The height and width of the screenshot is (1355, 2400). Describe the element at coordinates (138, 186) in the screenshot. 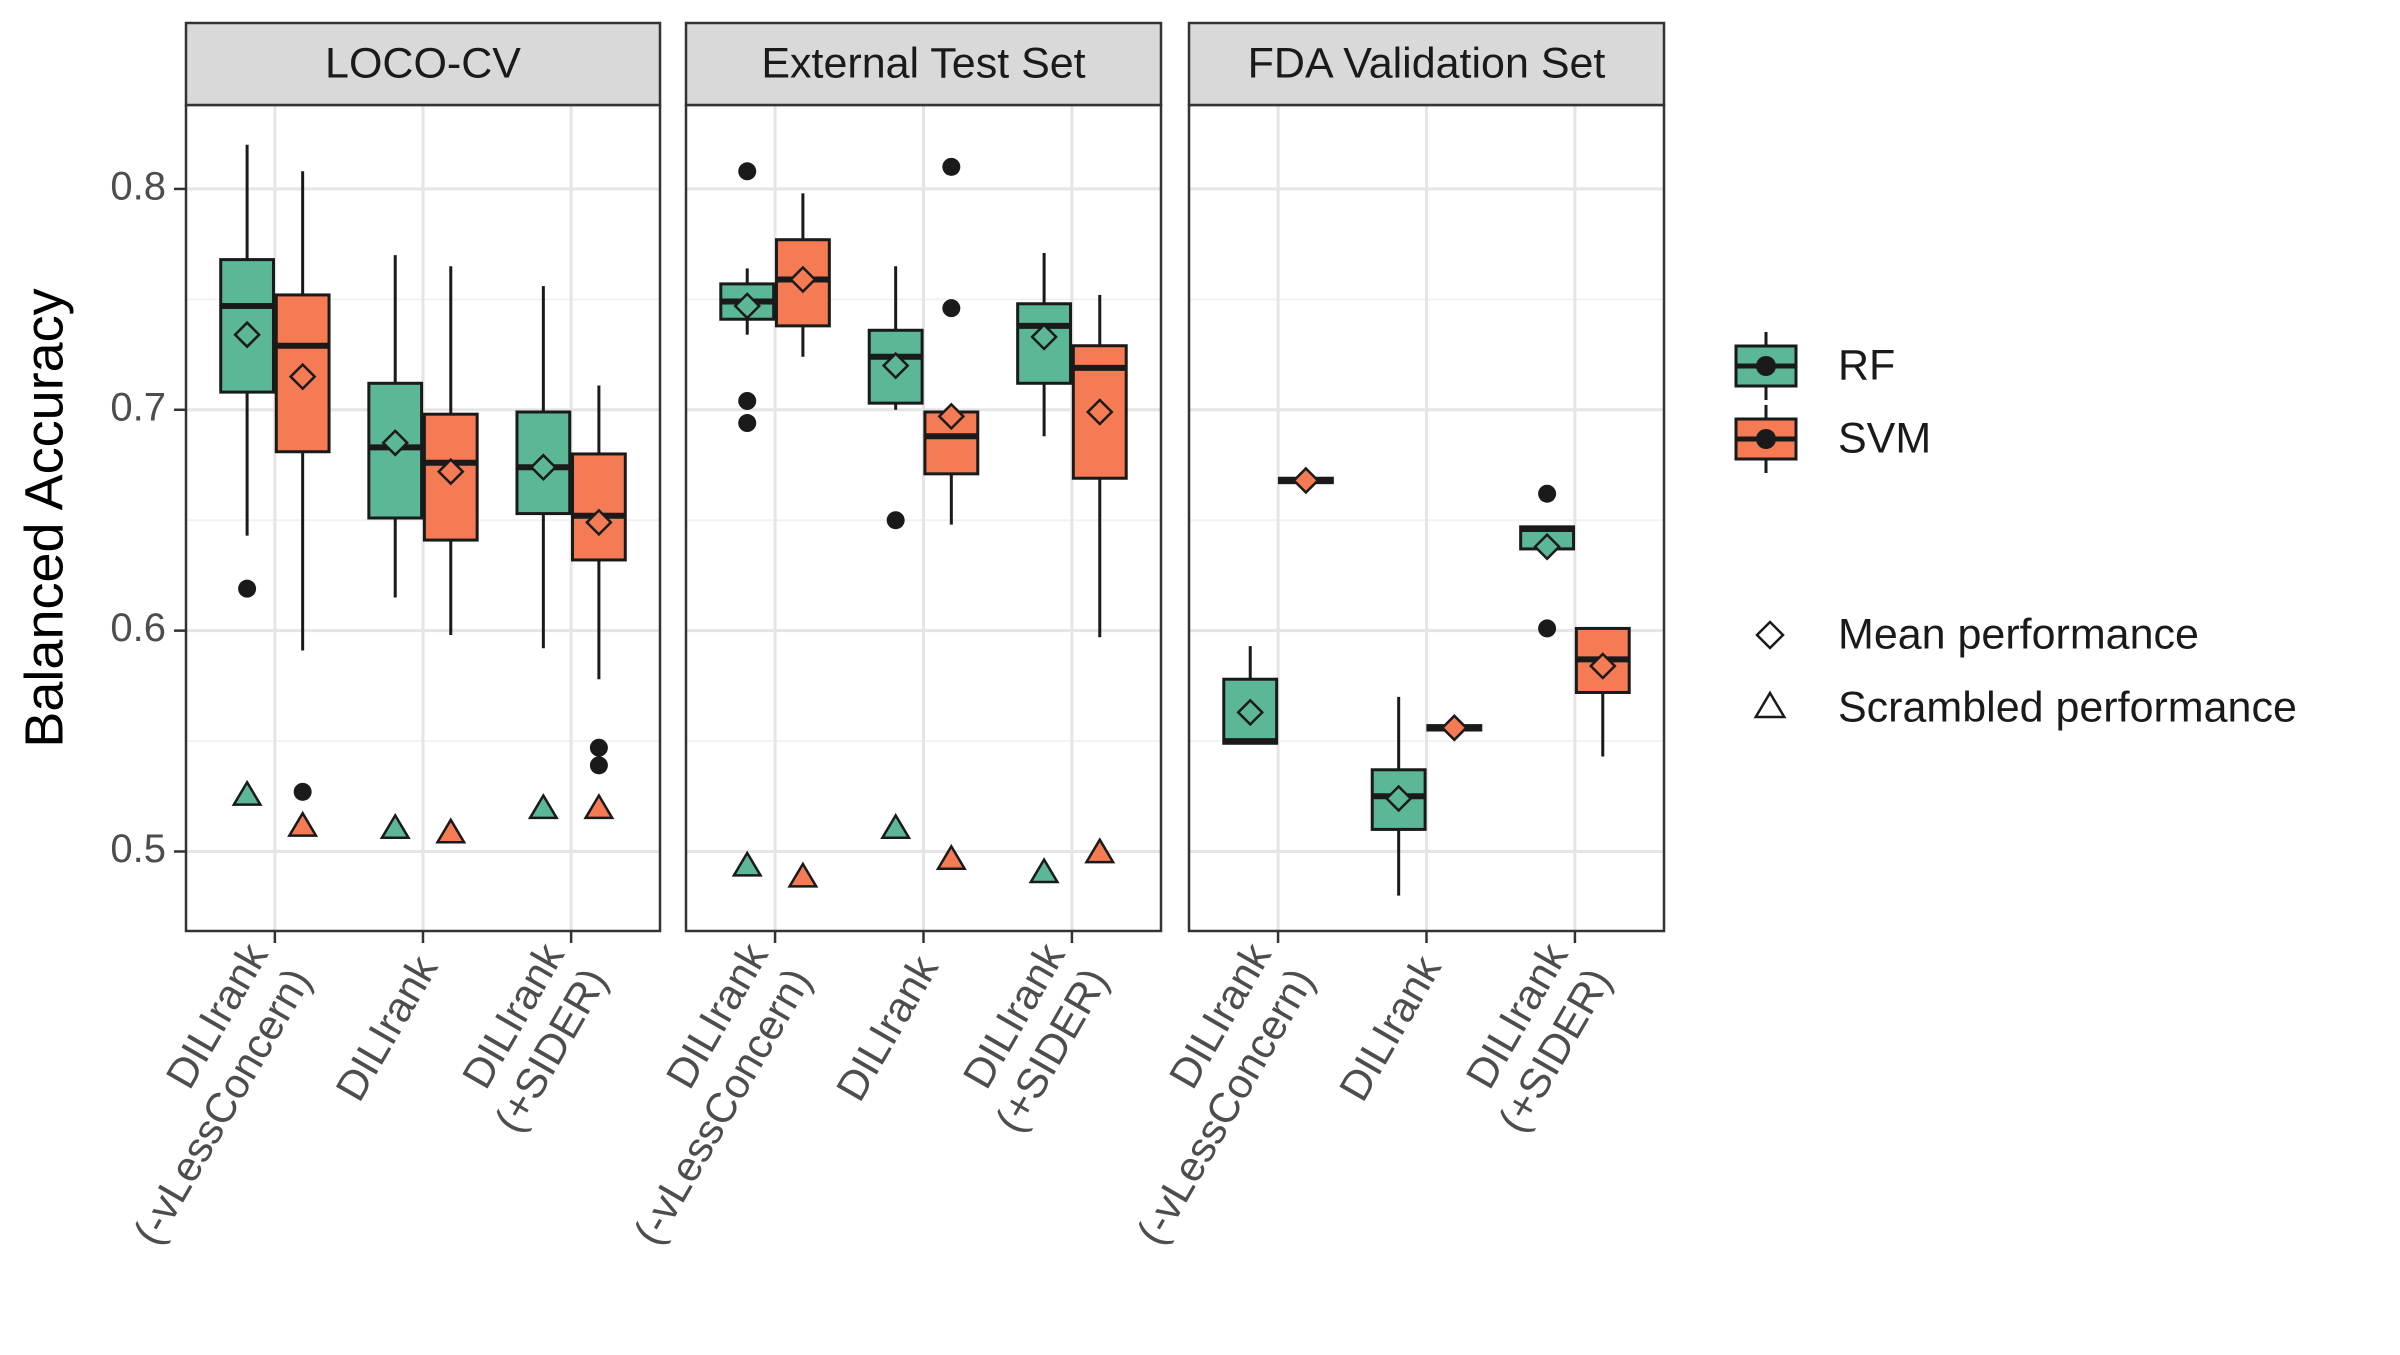

I see `y-tick-label: 0.8` at that location.